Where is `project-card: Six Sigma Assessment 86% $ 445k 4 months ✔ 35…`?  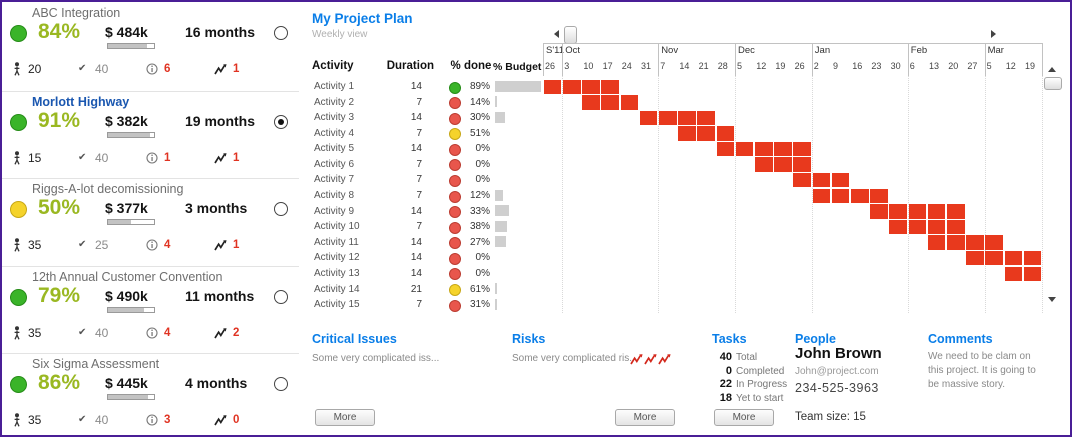
project-card: Six Sigma Assessment 86% $ 445k 4 months ✔ 35… is located at coordinates (150, 394).